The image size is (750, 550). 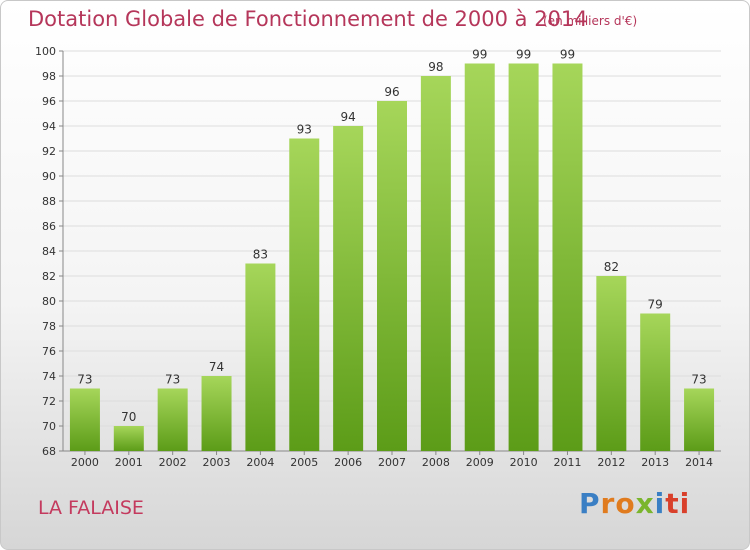 I want to click on x-tick-label-2003: 2003, so click(x=217, y=462).